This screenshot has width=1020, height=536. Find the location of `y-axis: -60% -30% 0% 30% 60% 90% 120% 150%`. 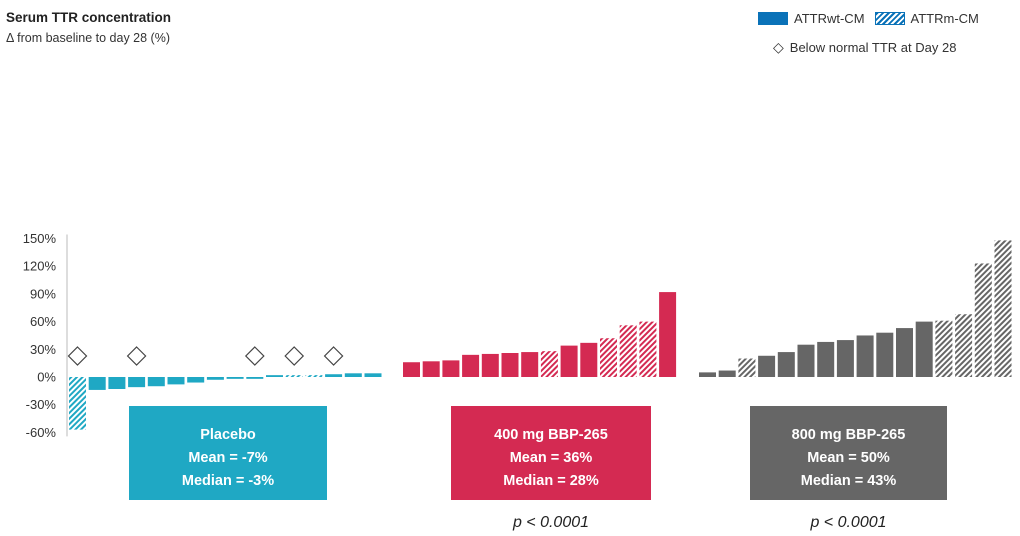

y-axis: -60% -30% 0% 30% 60% 90% 120% 150% is located at coordinates (45, 335).